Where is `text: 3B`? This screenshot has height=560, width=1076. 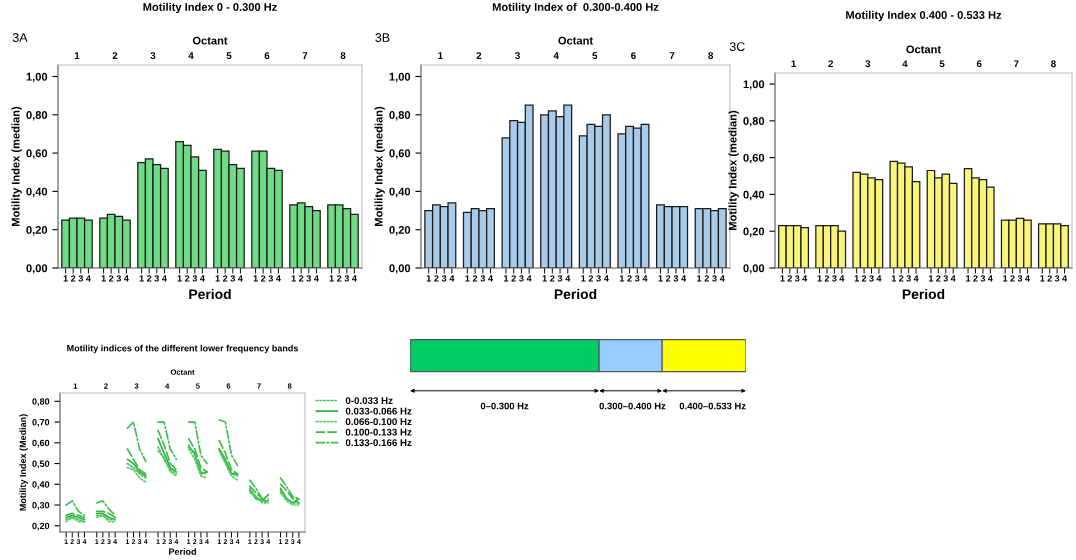 text: 3B is located at coordinates (382, 37).